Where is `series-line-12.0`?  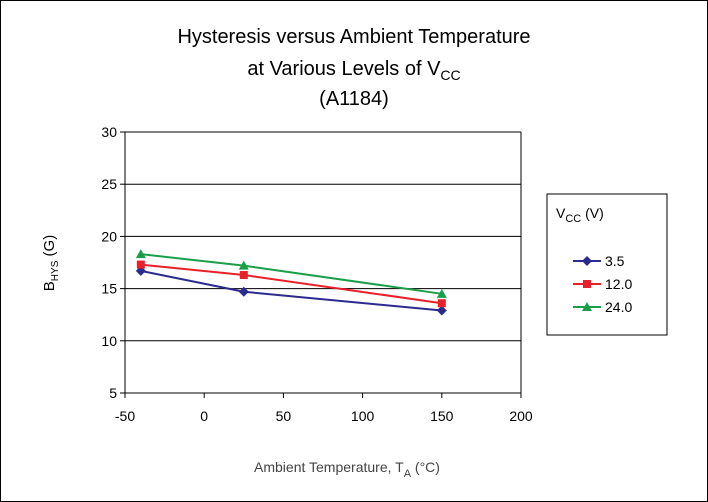 series-line-12.0 is located at coordinates (291, 284).